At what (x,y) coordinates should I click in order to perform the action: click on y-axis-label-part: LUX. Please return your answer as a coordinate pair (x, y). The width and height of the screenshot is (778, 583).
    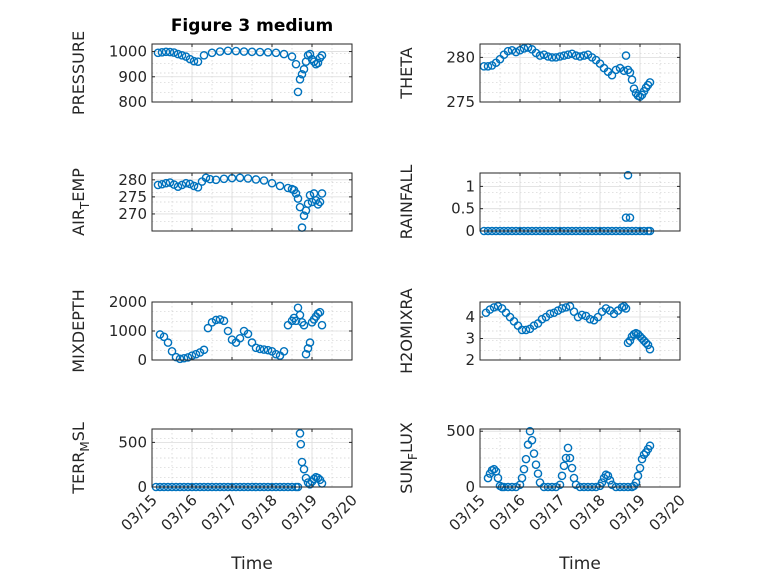
    Looking at the image, I should click on (406, 437).